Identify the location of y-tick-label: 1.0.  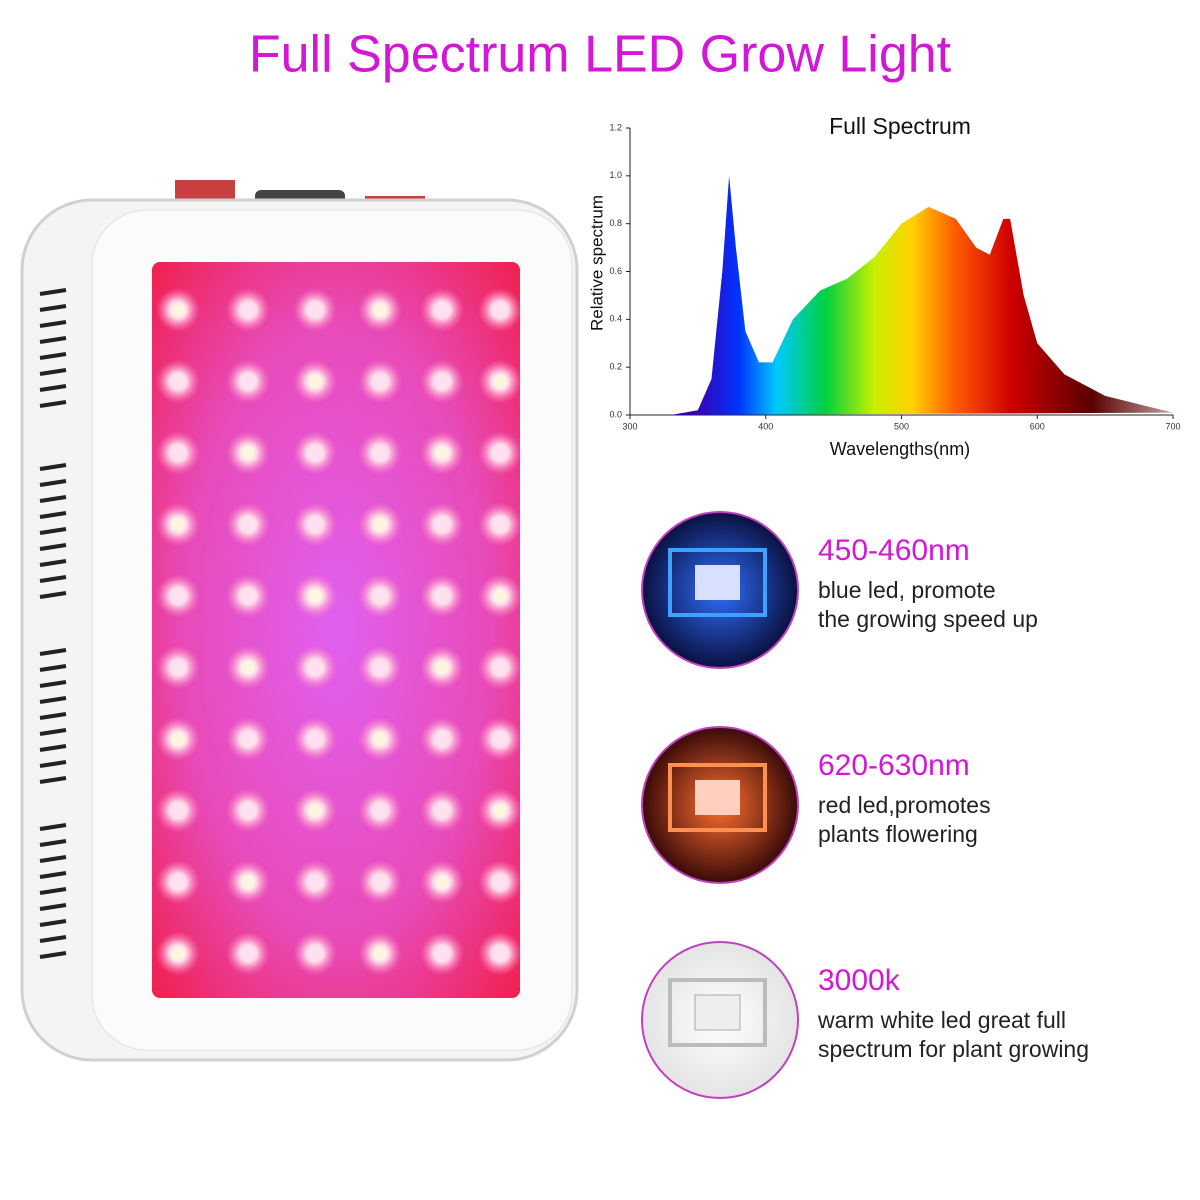
(615, 175).